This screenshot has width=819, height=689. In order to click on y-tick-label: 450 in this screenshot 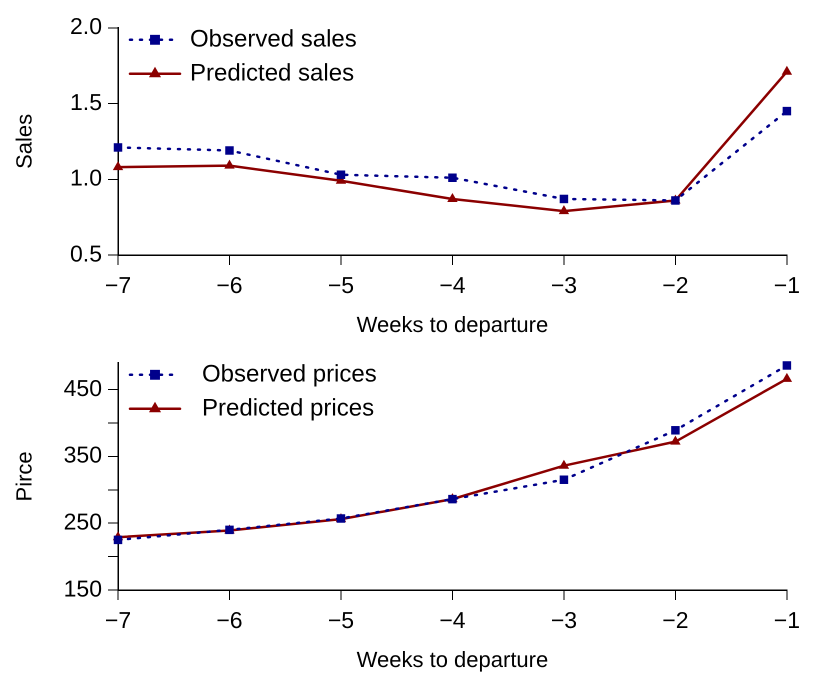, I will do `click(83, 387)`.